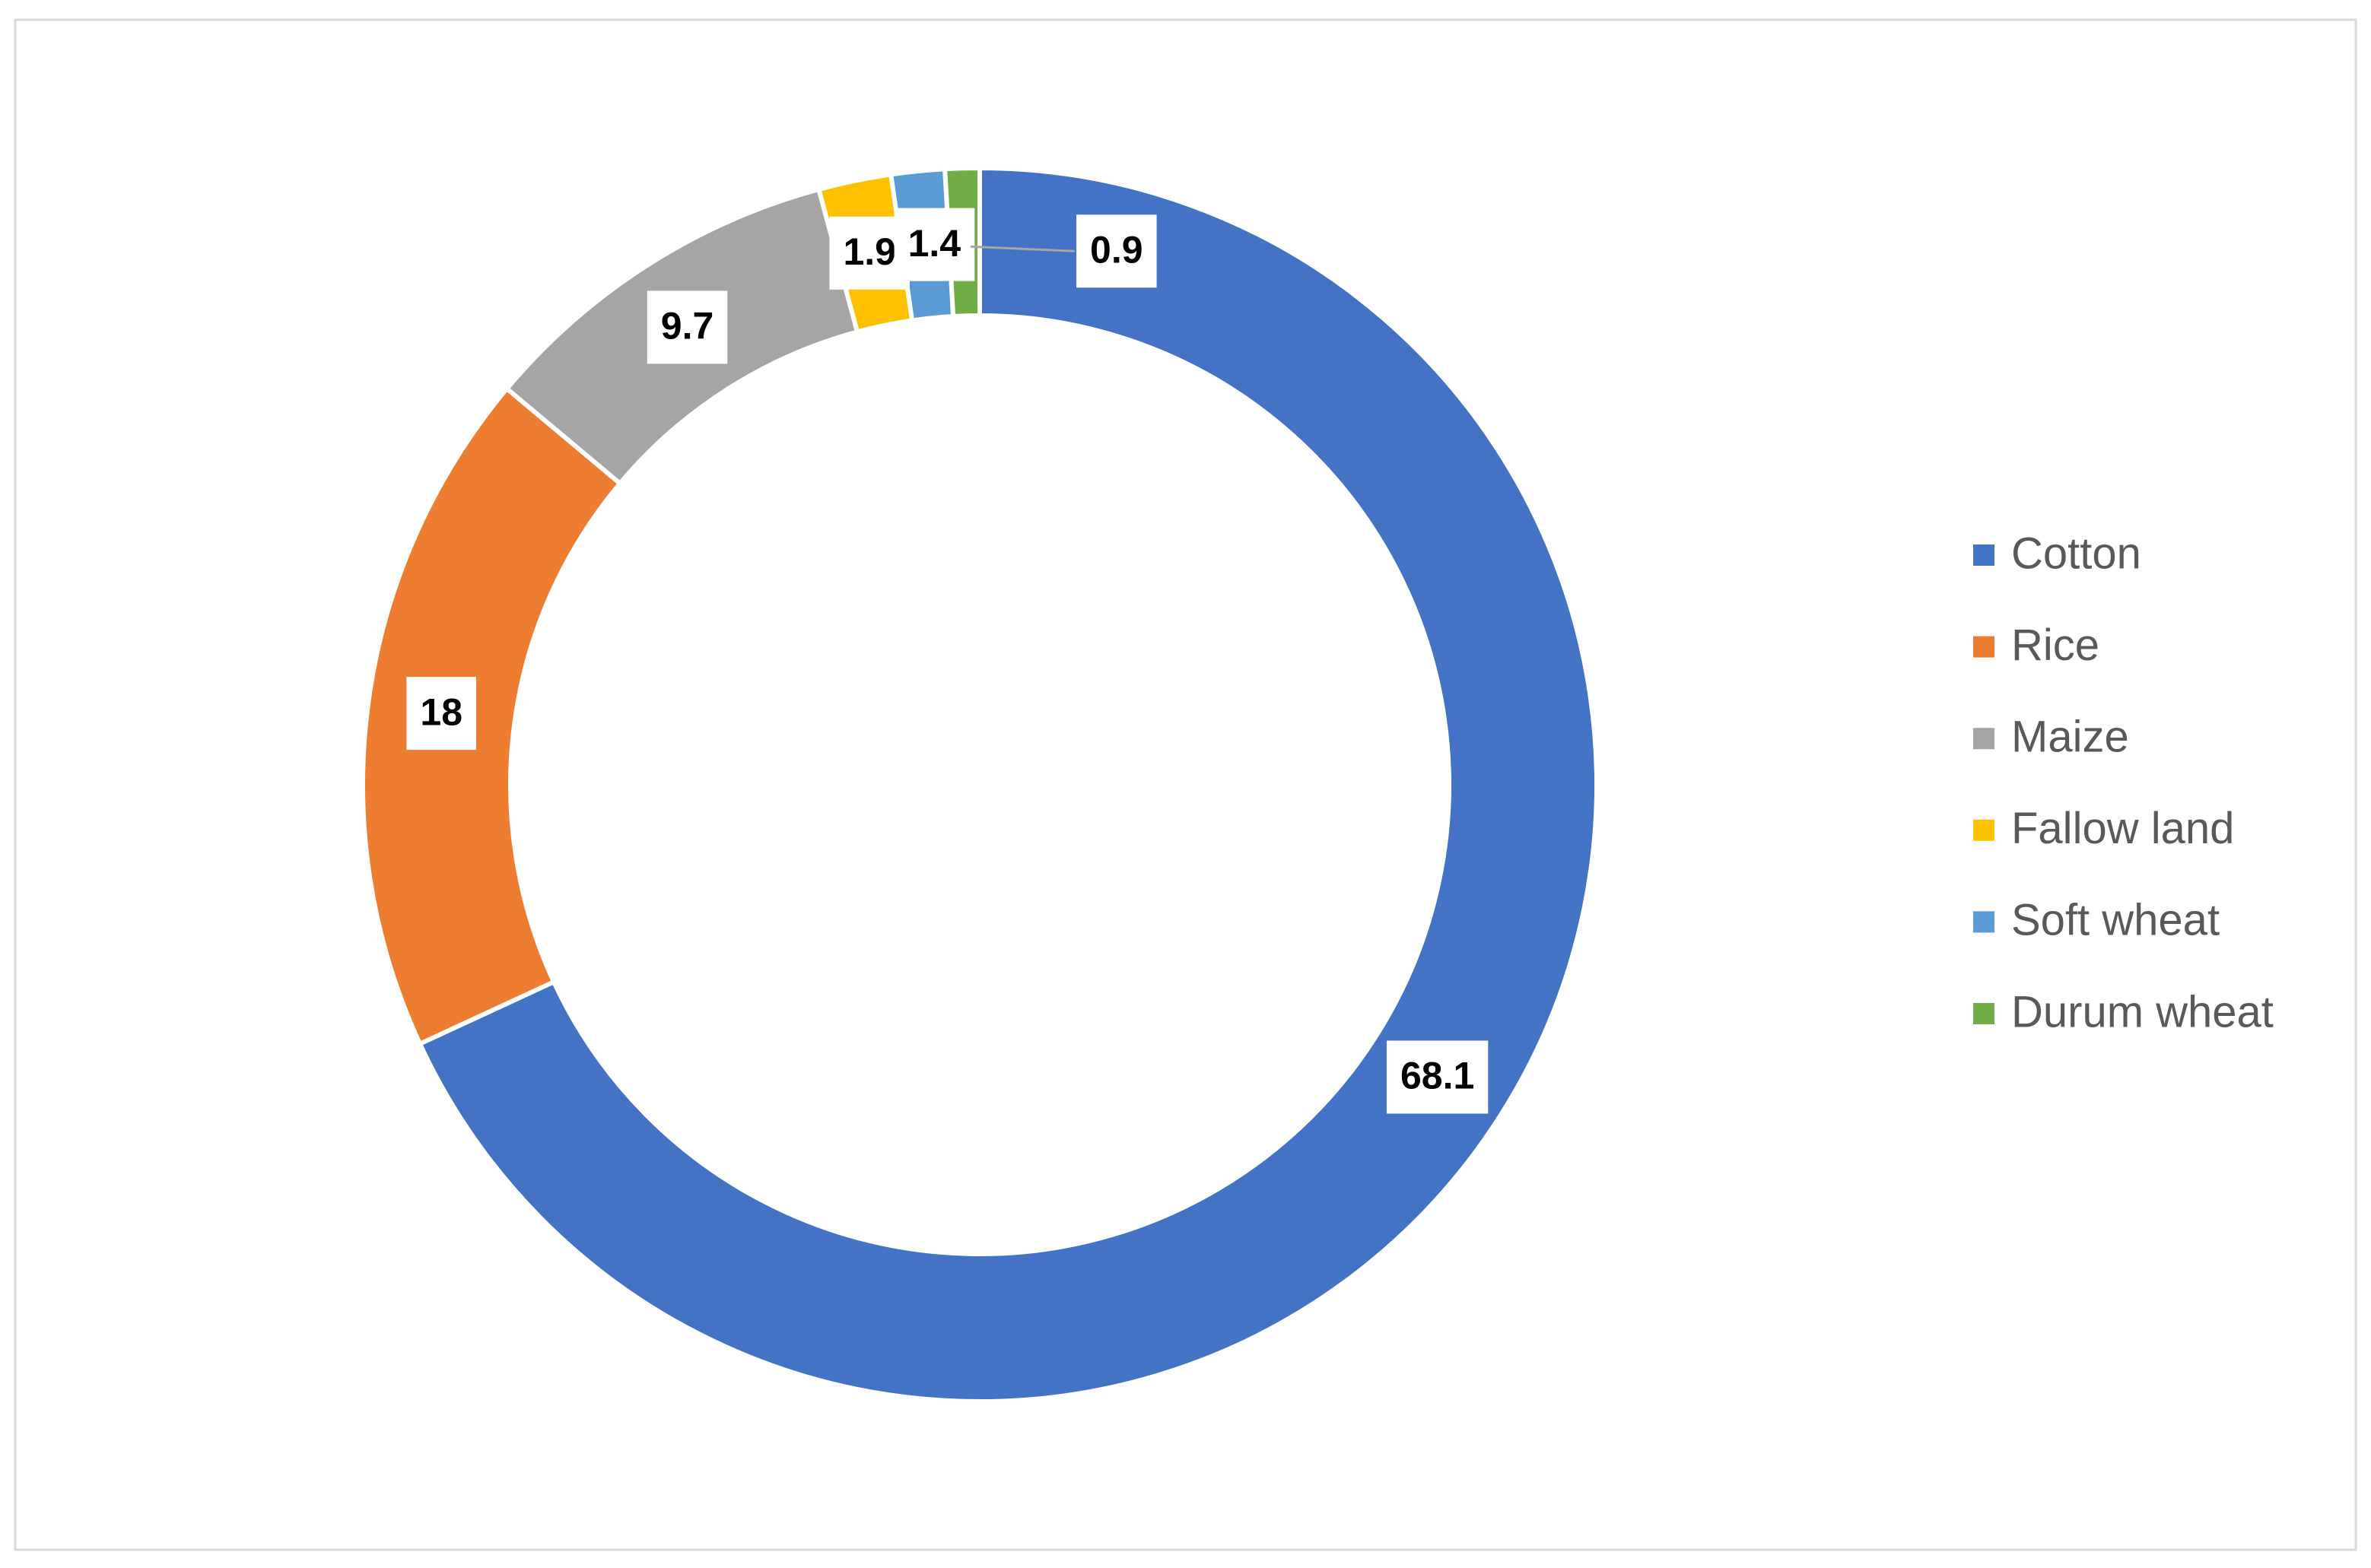  What do you see at coordinates (870, 251) in the screenshot?
I see `data-label-text: 1.9` at bounding box center [870, 251].